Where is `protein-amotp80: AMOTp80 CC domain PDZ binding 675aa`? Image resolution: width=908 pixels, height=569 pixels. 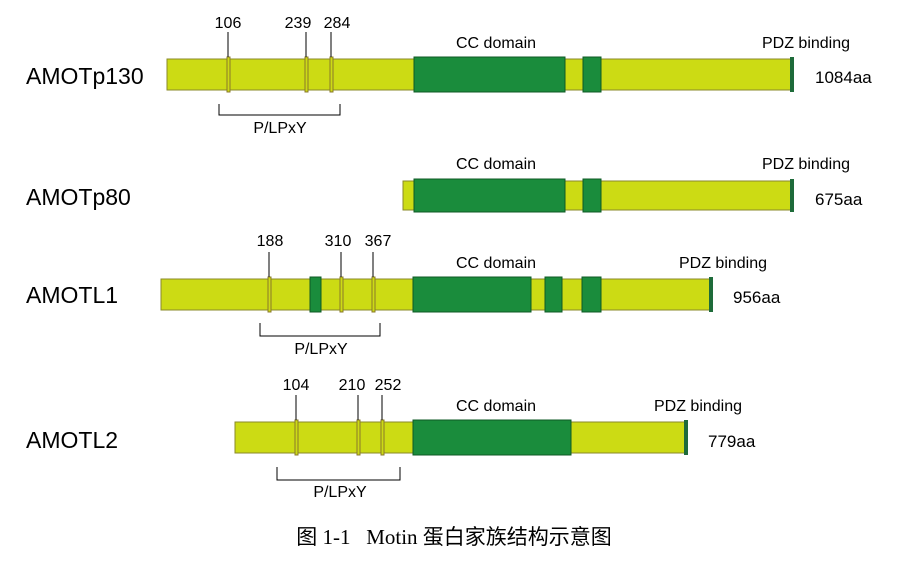 protein-amotp80: AMOTp80 CC domain PDZ binding 675aa is located at coordinates (444, 184).